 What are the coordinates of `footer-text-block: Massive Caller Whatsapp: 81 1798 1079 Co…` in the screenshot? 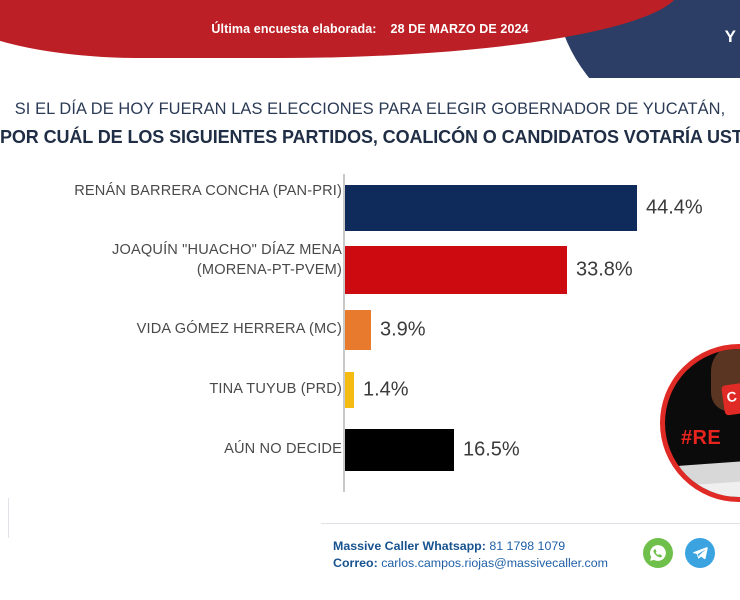 It's located at (470, 555).